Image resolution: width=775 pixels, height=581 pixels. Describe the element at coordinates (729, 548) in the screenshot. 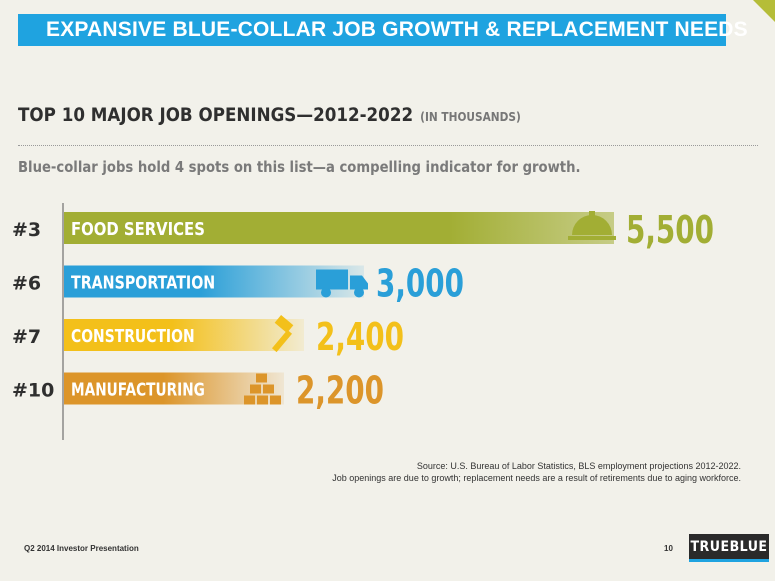

I see `trueblue-logo: TRUEBLUE` at that location.